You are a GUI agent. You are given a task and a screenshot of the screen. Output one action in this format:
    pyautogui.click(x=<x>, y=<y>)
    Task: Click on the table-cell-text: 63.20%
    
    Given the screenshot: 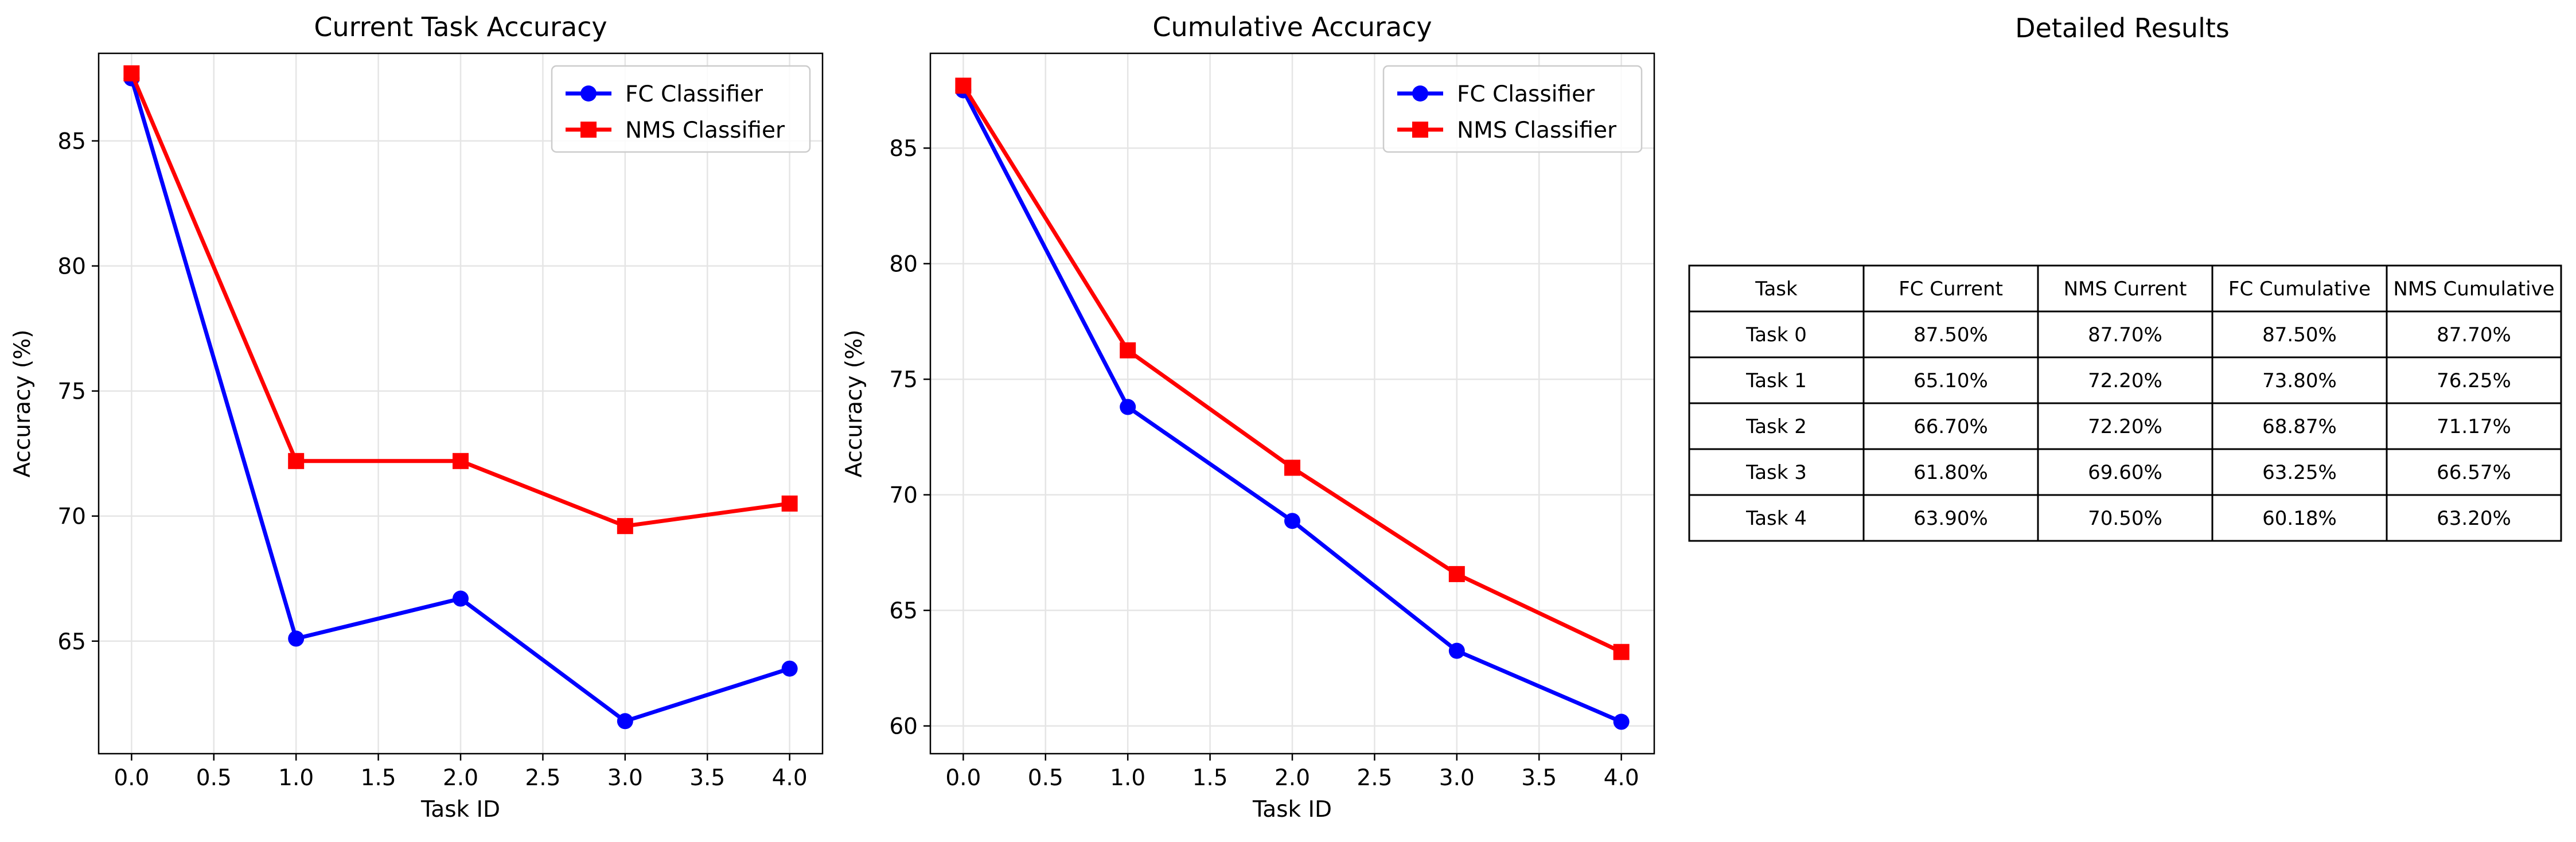 What is the action you would take?
    pyautogui.click(x=2474, y=518)
    